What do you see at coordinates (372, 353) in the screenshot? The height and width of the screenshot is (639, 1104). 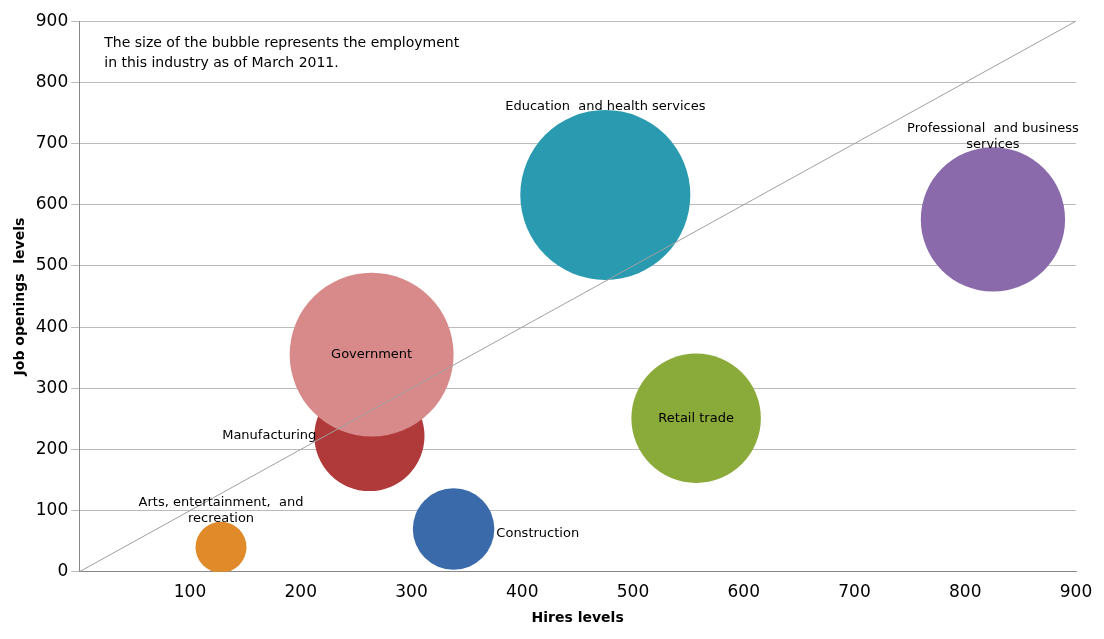 I see `series-label: Government` at bounding box center [372, 353].